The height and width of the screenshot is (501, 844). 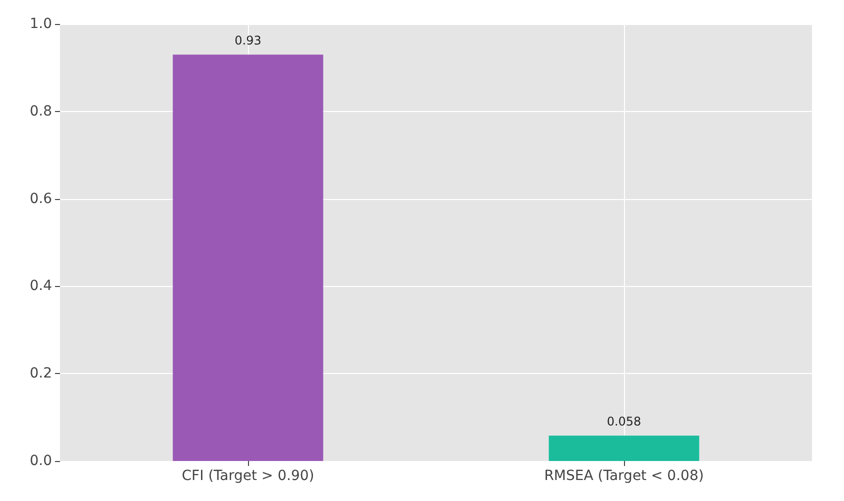 What do you see at coordinates (624, 476) in the screenshot?
I see `x-tick-label: RMSEA (Target < 0.08)` at bounding box center [624, 476].